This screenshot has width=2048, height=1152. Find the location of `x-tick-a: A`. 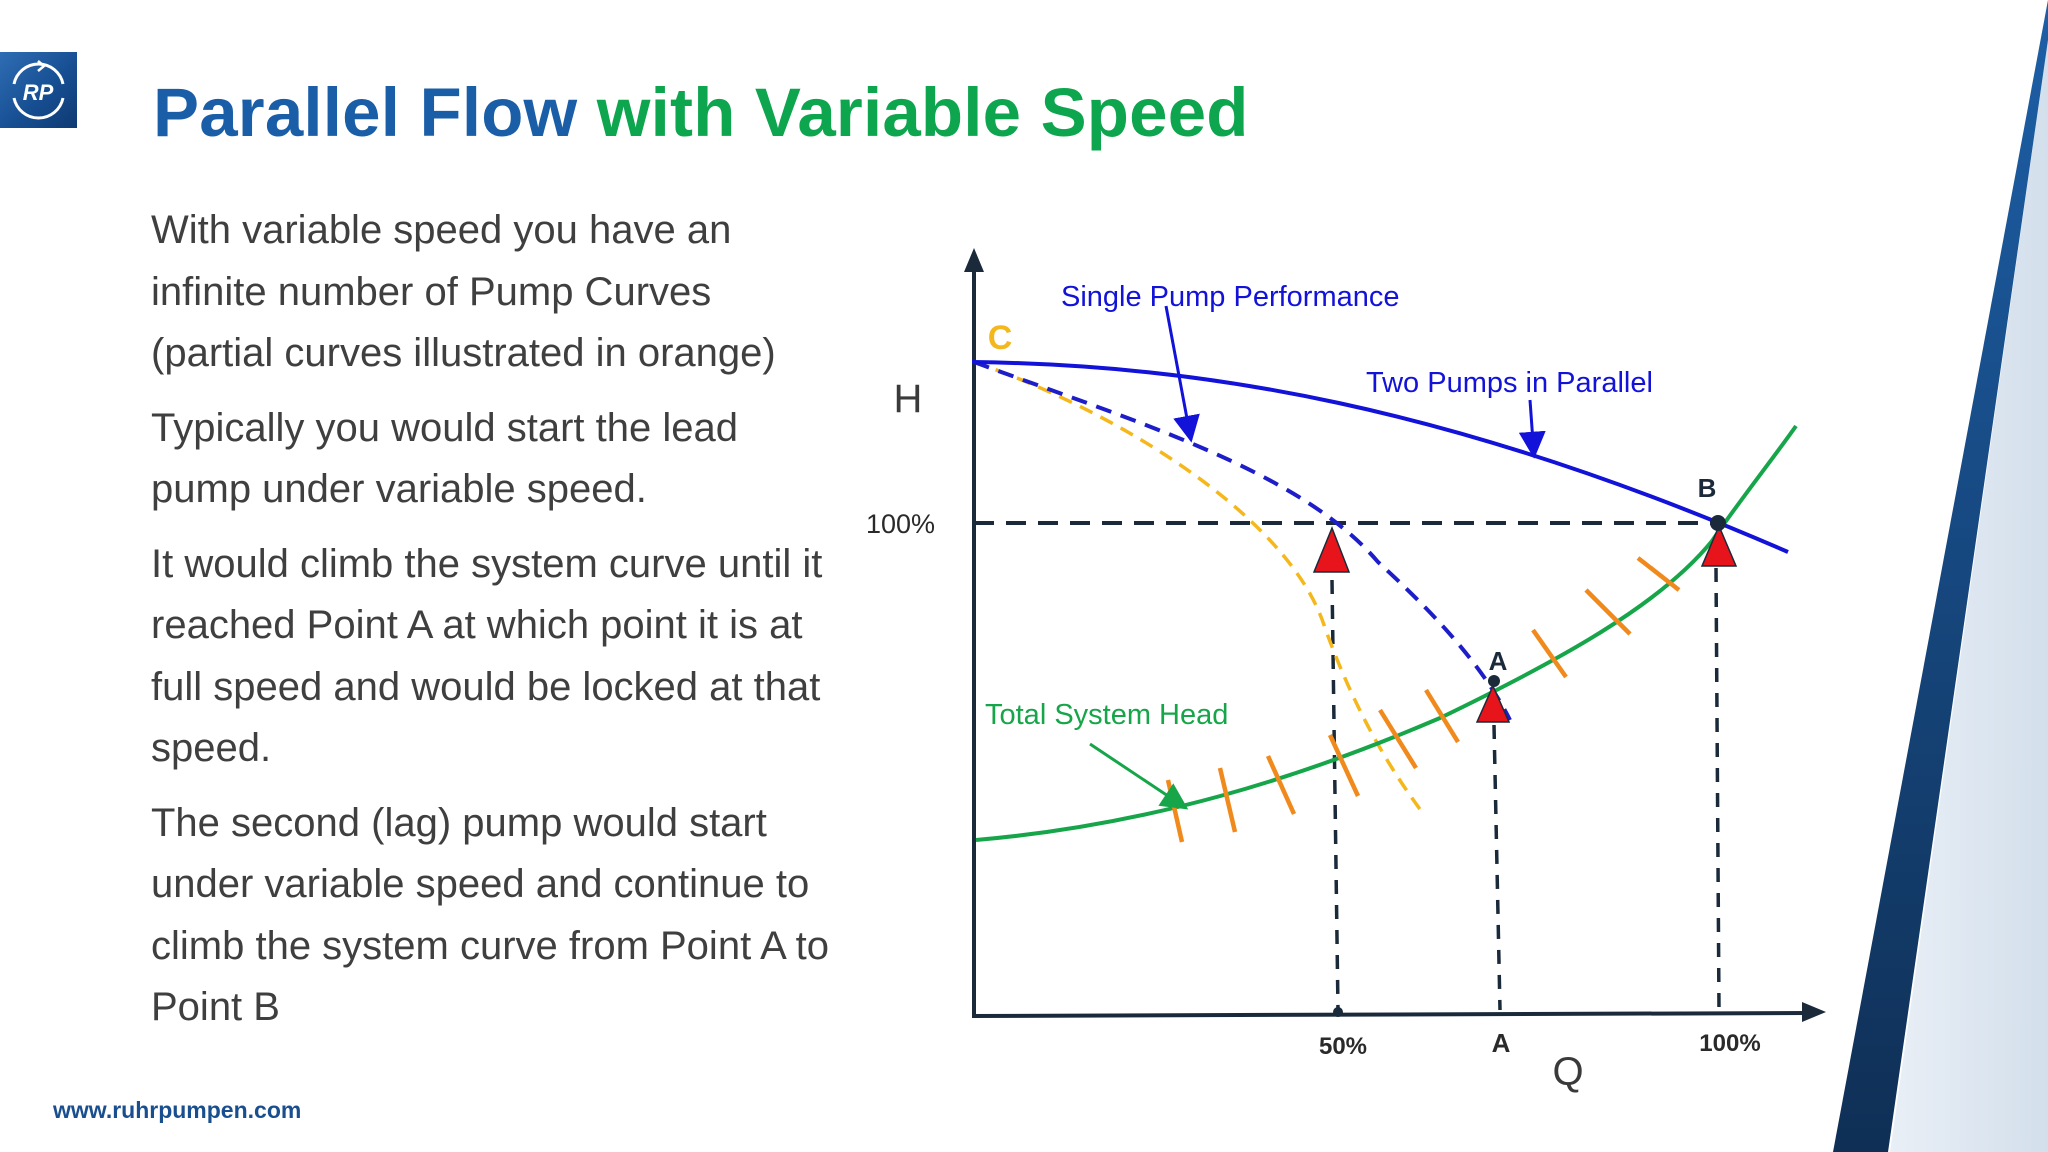

x-tick-a: A is located at coordinates (1501, 1043).